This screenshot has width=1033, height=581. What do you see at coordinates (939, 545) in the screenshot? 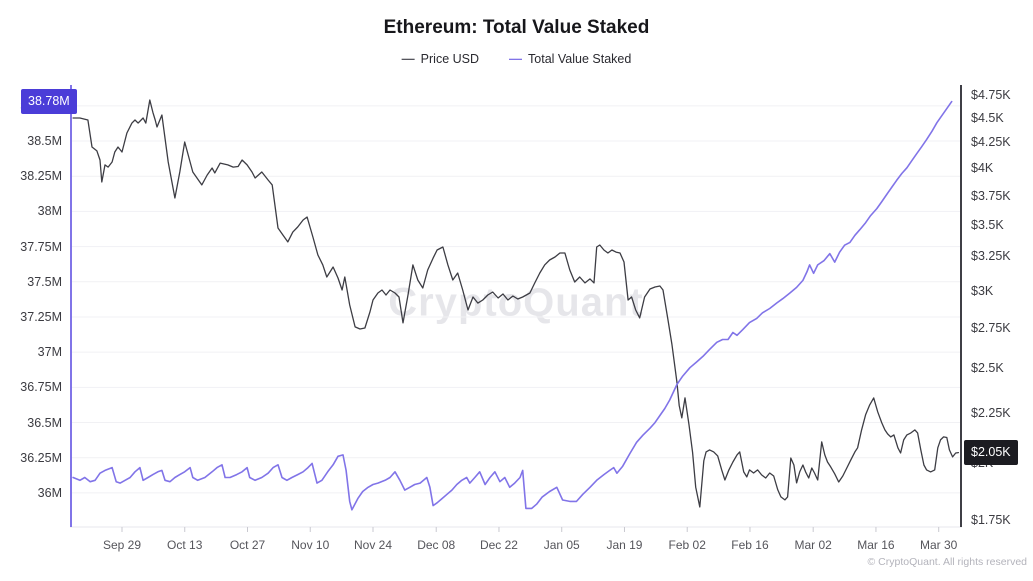
I see `x-axis-tick-label: Mar 30` at bounding box center [939, 545].